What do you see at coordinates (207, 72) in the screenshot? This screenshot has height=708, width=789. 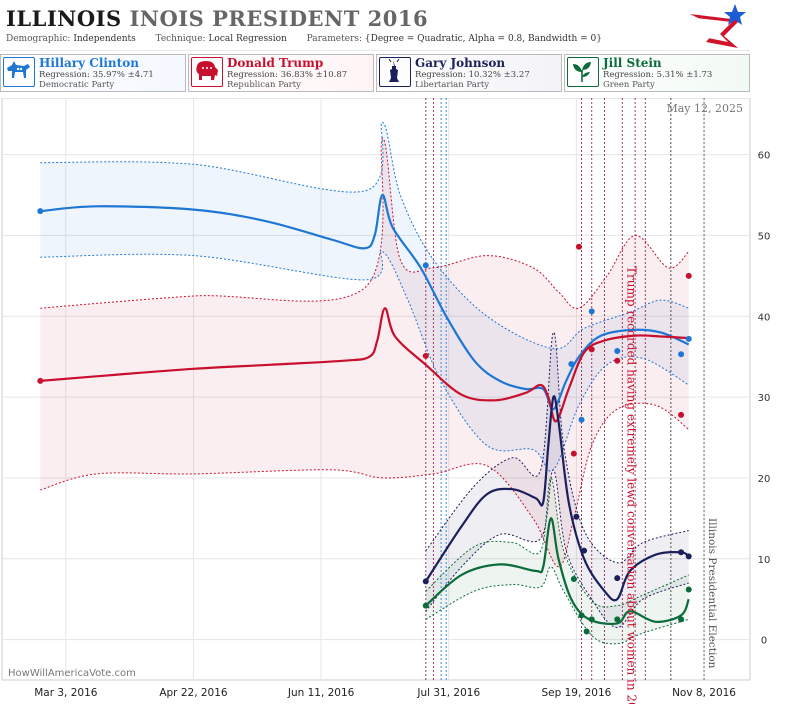 I see `elephant-icon` at bounding box center [207, 72].